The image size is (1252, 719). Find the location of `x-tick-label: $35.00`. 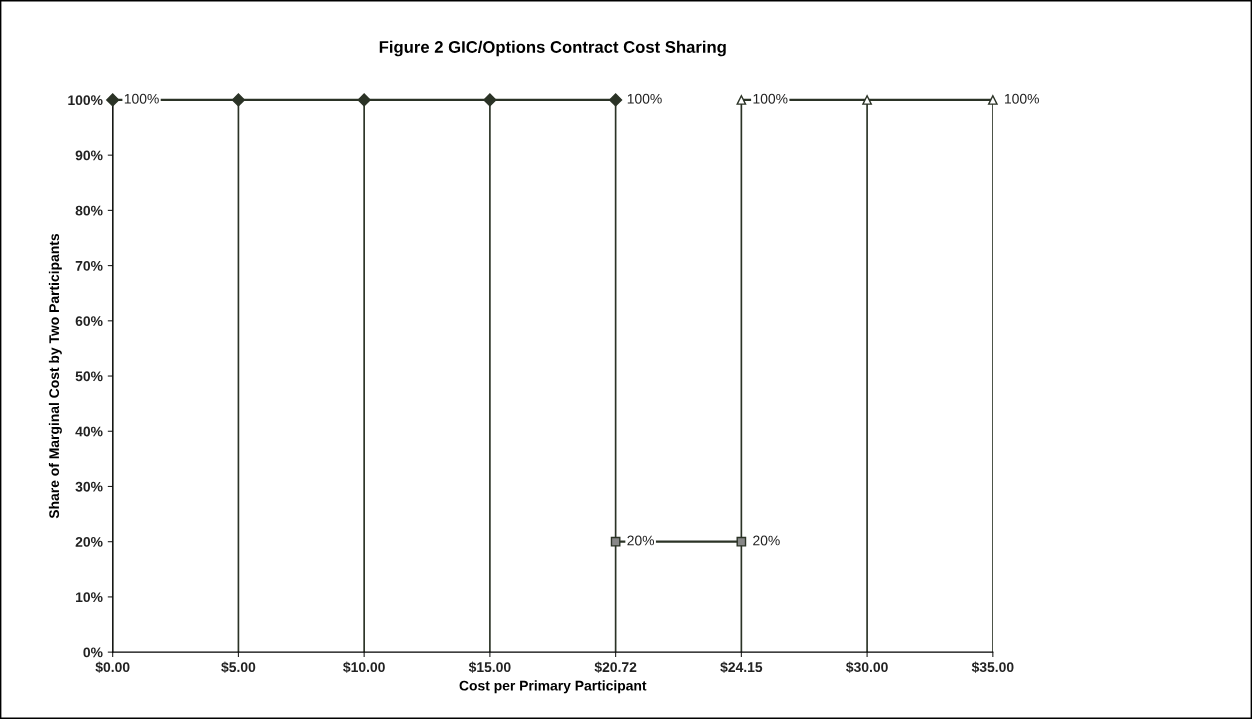

x-tick-label: $35.00 is located at coordinates (992, 667).